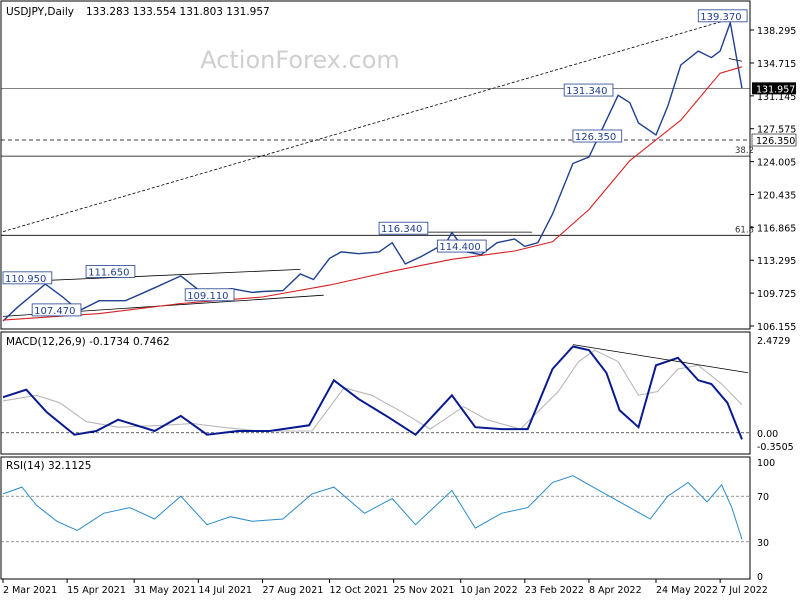  I want to click on current-price-box, so click(774, 88).